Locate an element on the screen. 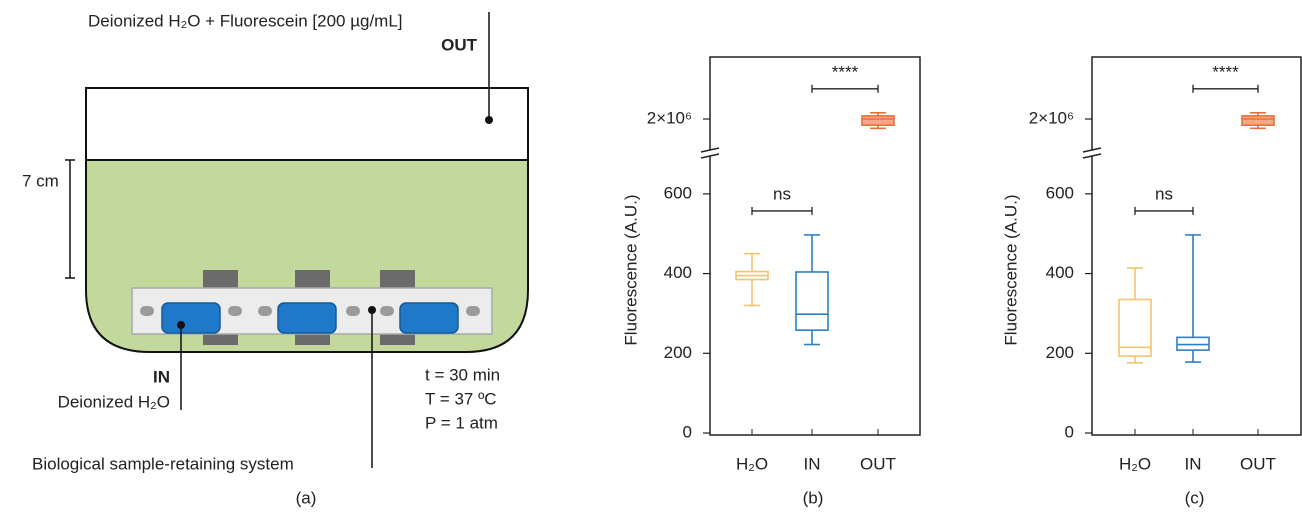 Image resolution: width=1302 pixels, height=517 pixels. in-label: IN is located at coordinates (161, 376).